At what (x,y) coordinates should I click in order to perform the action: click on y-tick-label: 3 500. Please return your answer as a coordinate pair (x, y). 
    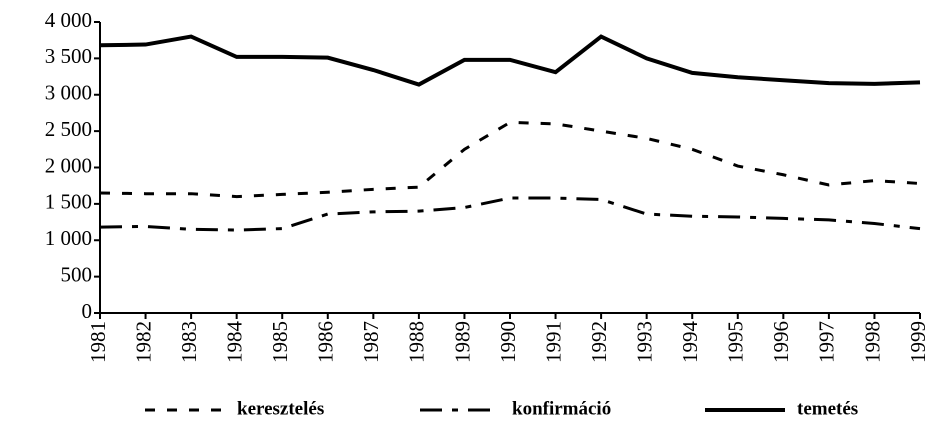
    Looking at the image, I should click on (68, 56).